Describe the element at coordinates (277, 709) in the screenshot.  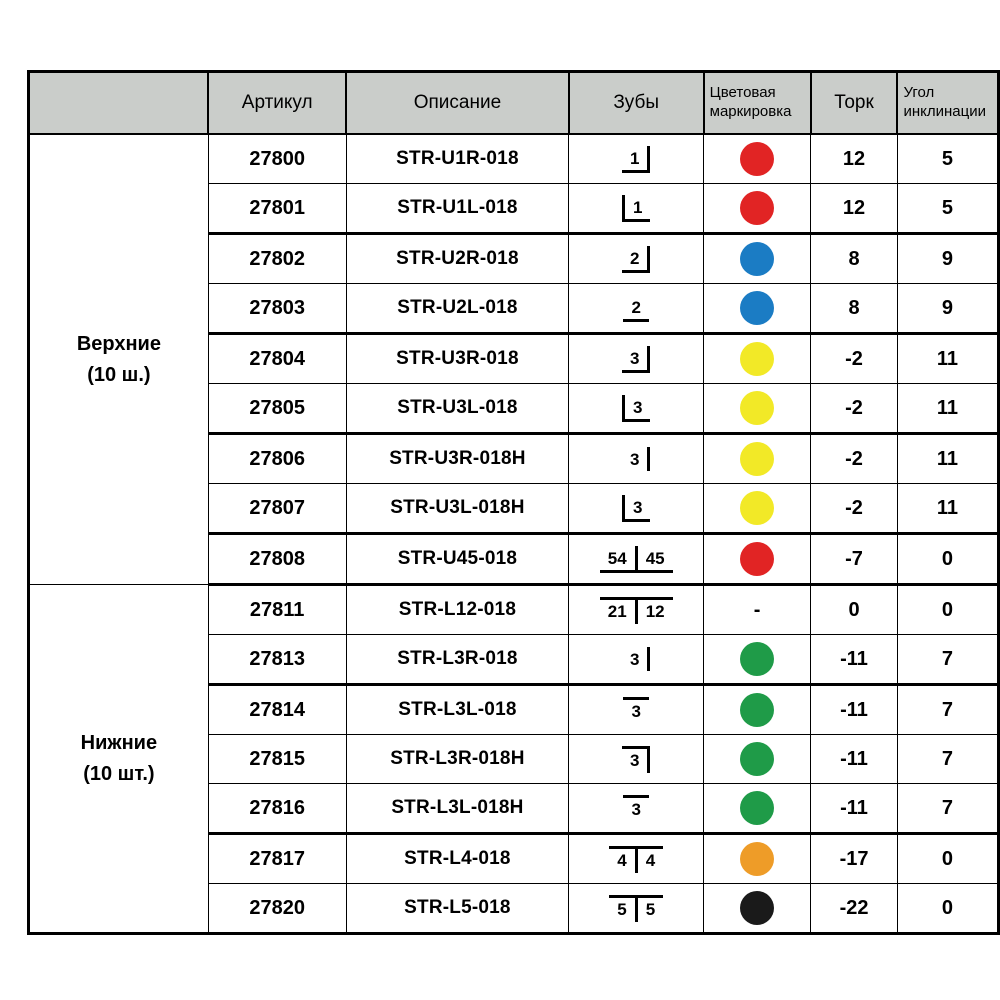
I see `article-cell: 27814` at that location.